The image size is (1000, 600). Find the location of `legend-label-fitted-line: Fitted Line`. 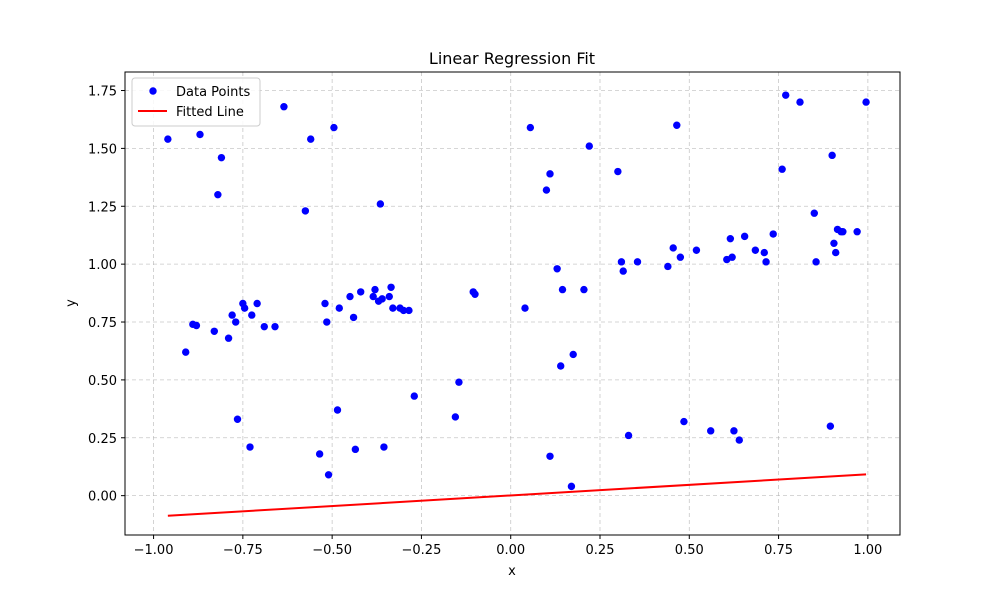

legend-label-fitted-line: Fitted Line is located at coordinates (210, 112).